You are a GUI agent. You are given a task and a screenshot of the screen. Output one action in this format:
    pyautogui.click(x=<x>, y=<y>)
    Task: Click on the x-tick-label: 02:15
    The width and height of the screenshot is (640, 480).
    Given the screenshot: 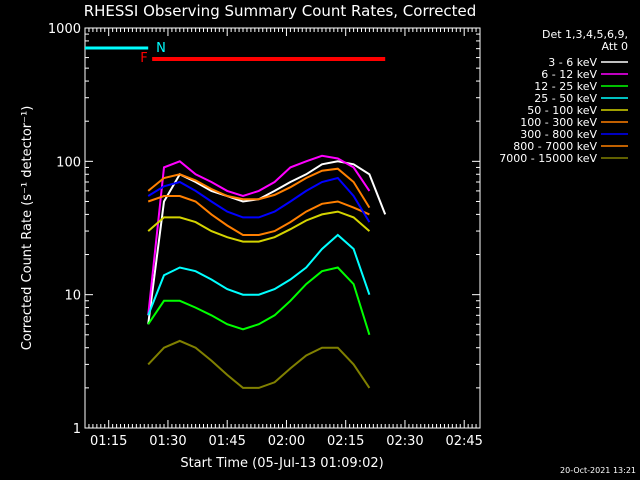 What is the action you would take?
    pyautogui.click(x=345, y=441)
    